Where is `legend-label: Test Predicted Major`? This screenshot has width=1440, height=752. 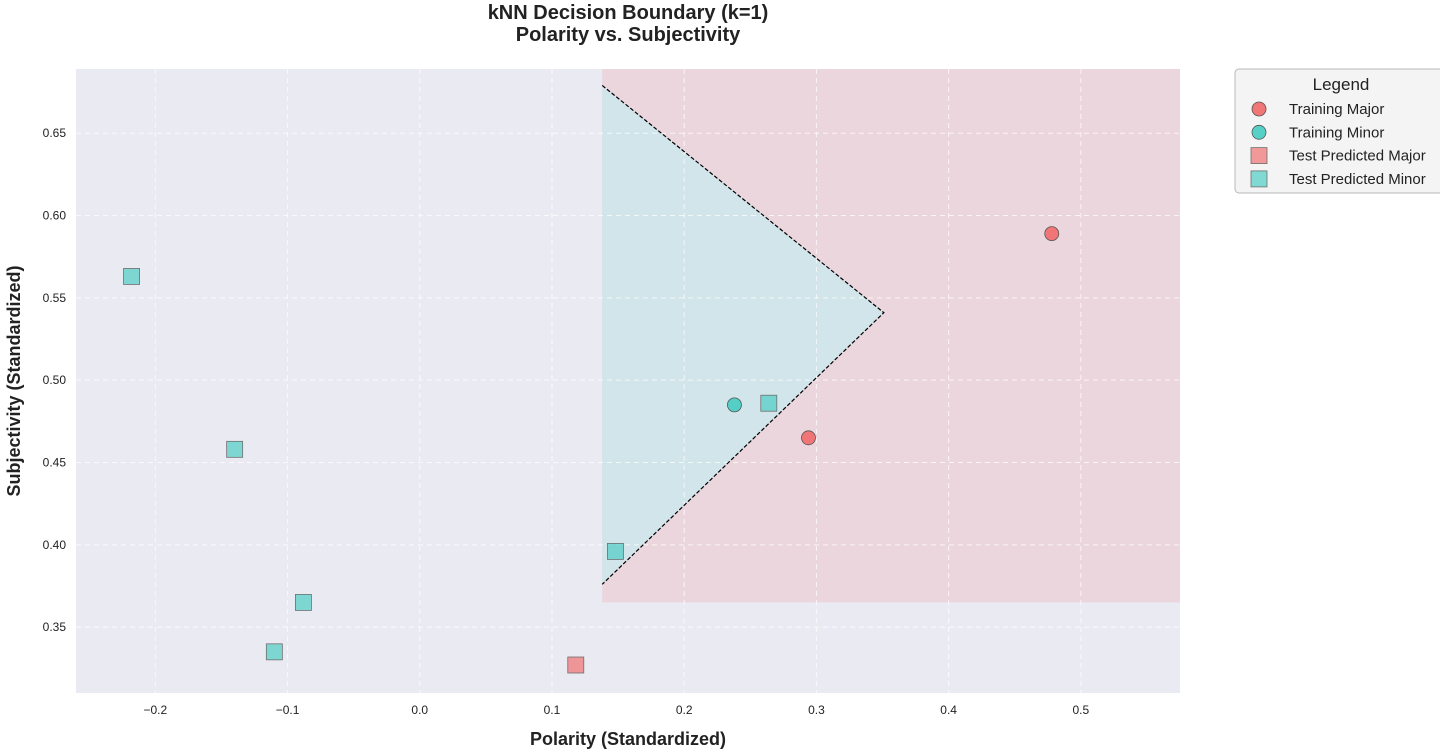 legend-label: Test Predicted Major is located at coordinates (1357, 156).